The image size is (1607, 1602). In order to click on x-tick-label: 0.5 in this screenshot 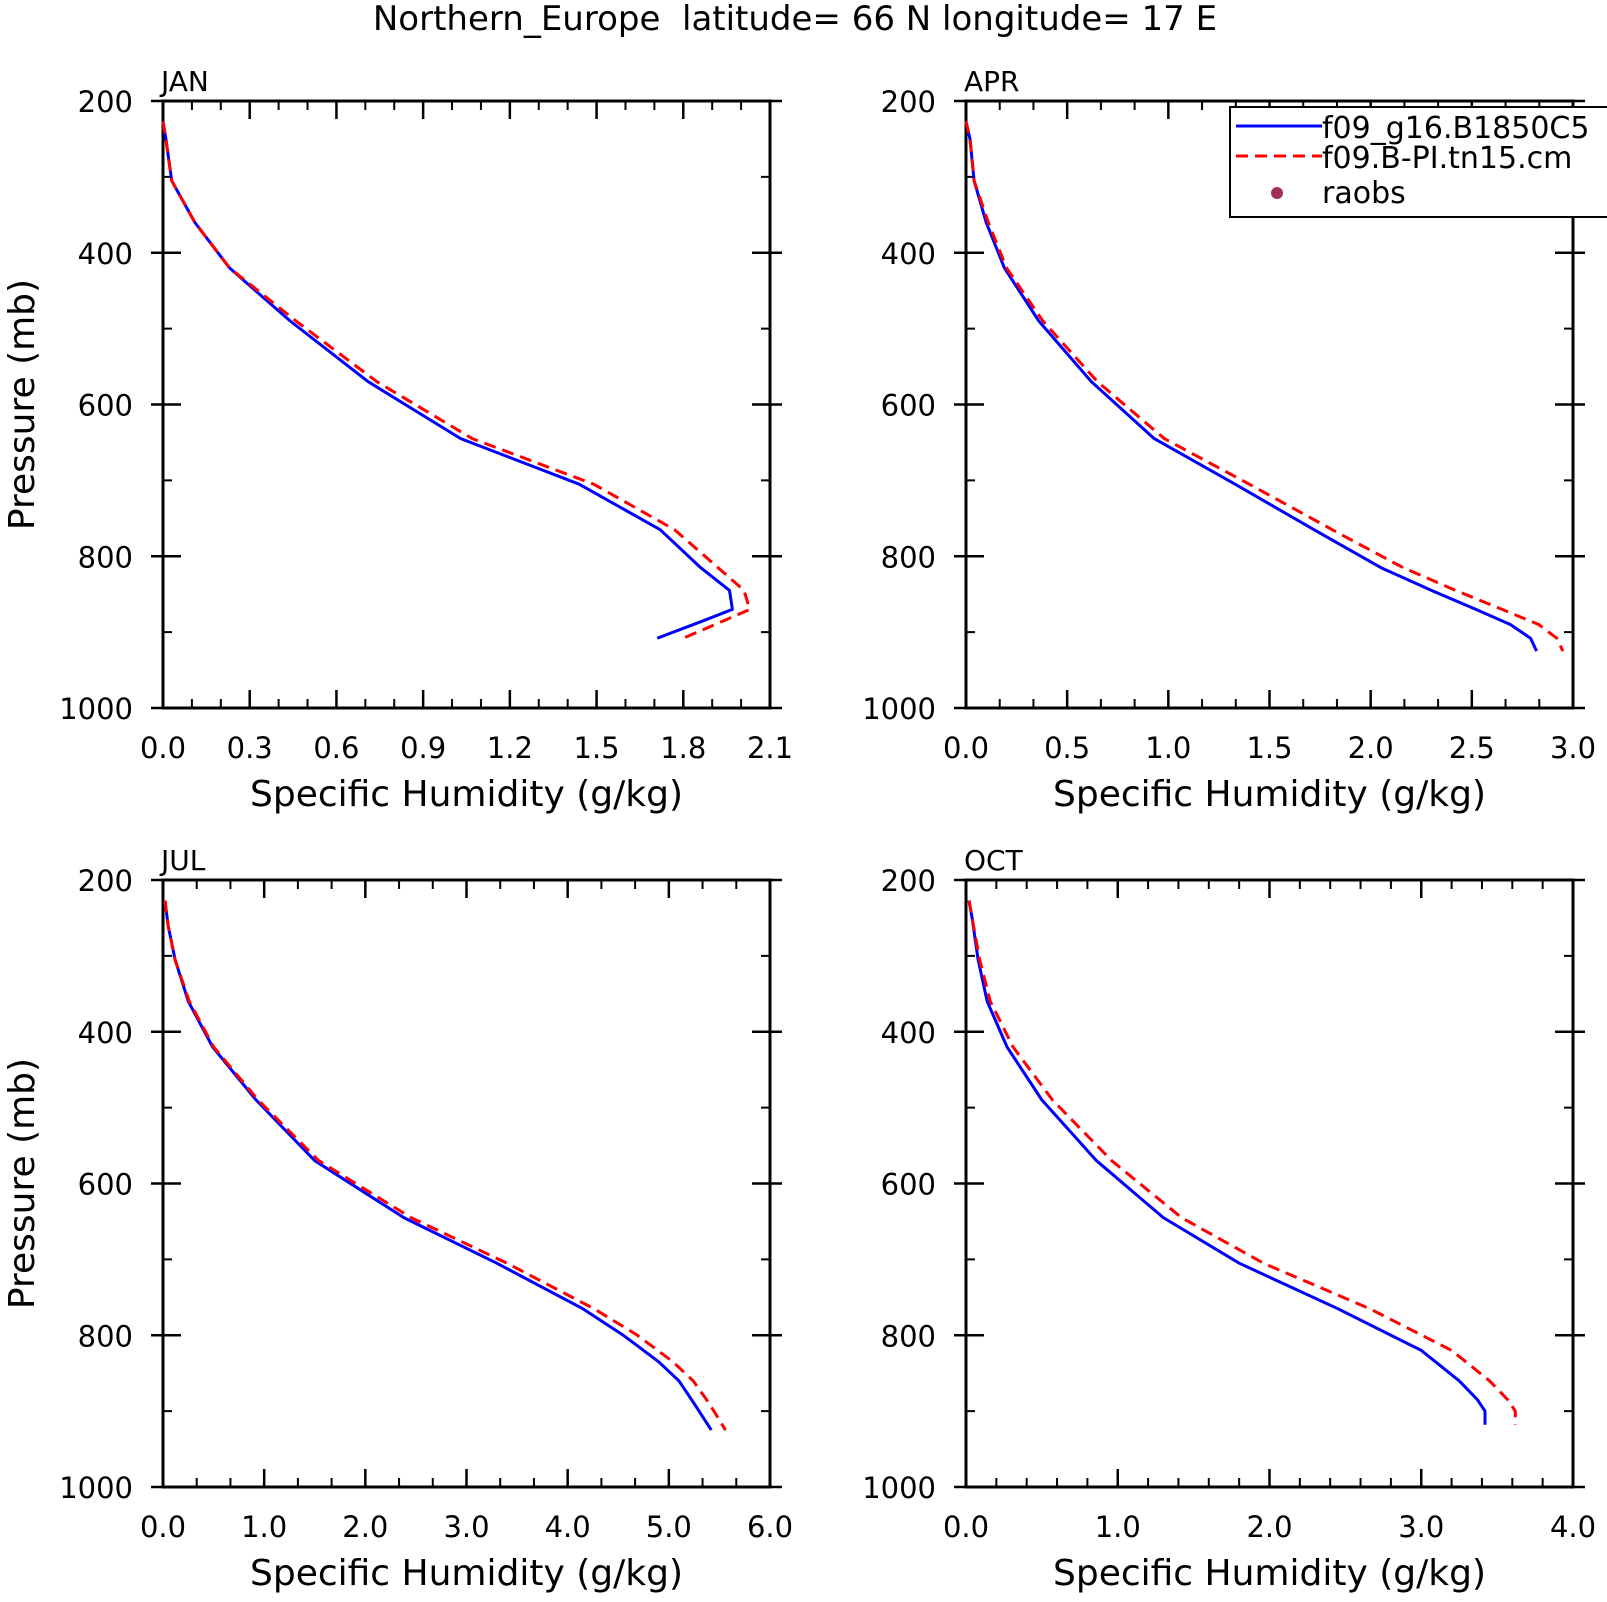, I will do `click(1067, 748)`.